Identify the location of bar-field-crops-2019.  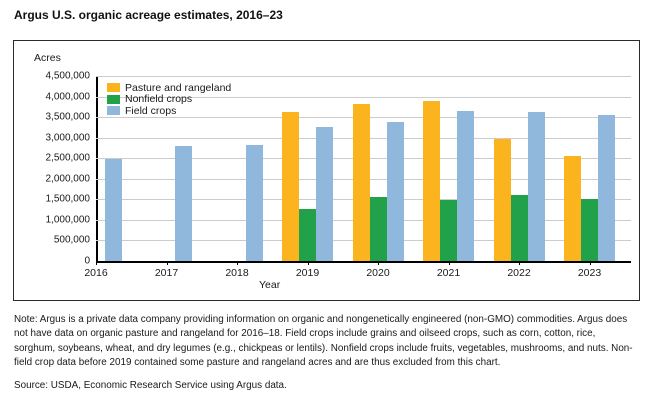
(324, 194).